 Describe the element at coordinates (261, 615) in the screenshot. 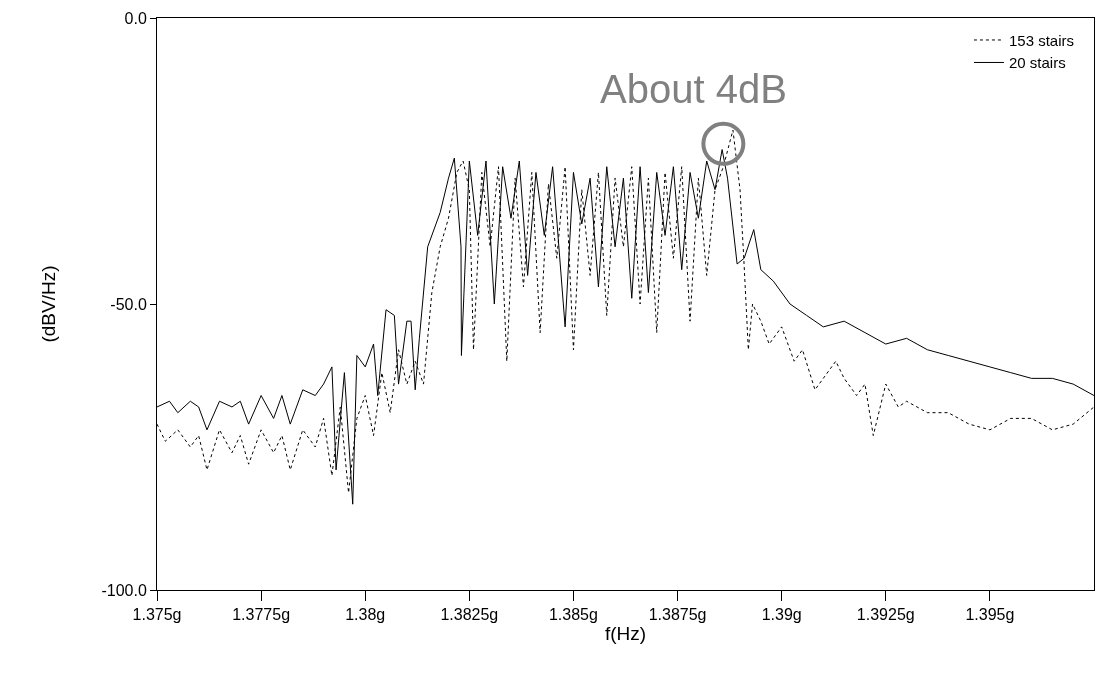

I see `x-tick-label: 1.3775g` at that location.